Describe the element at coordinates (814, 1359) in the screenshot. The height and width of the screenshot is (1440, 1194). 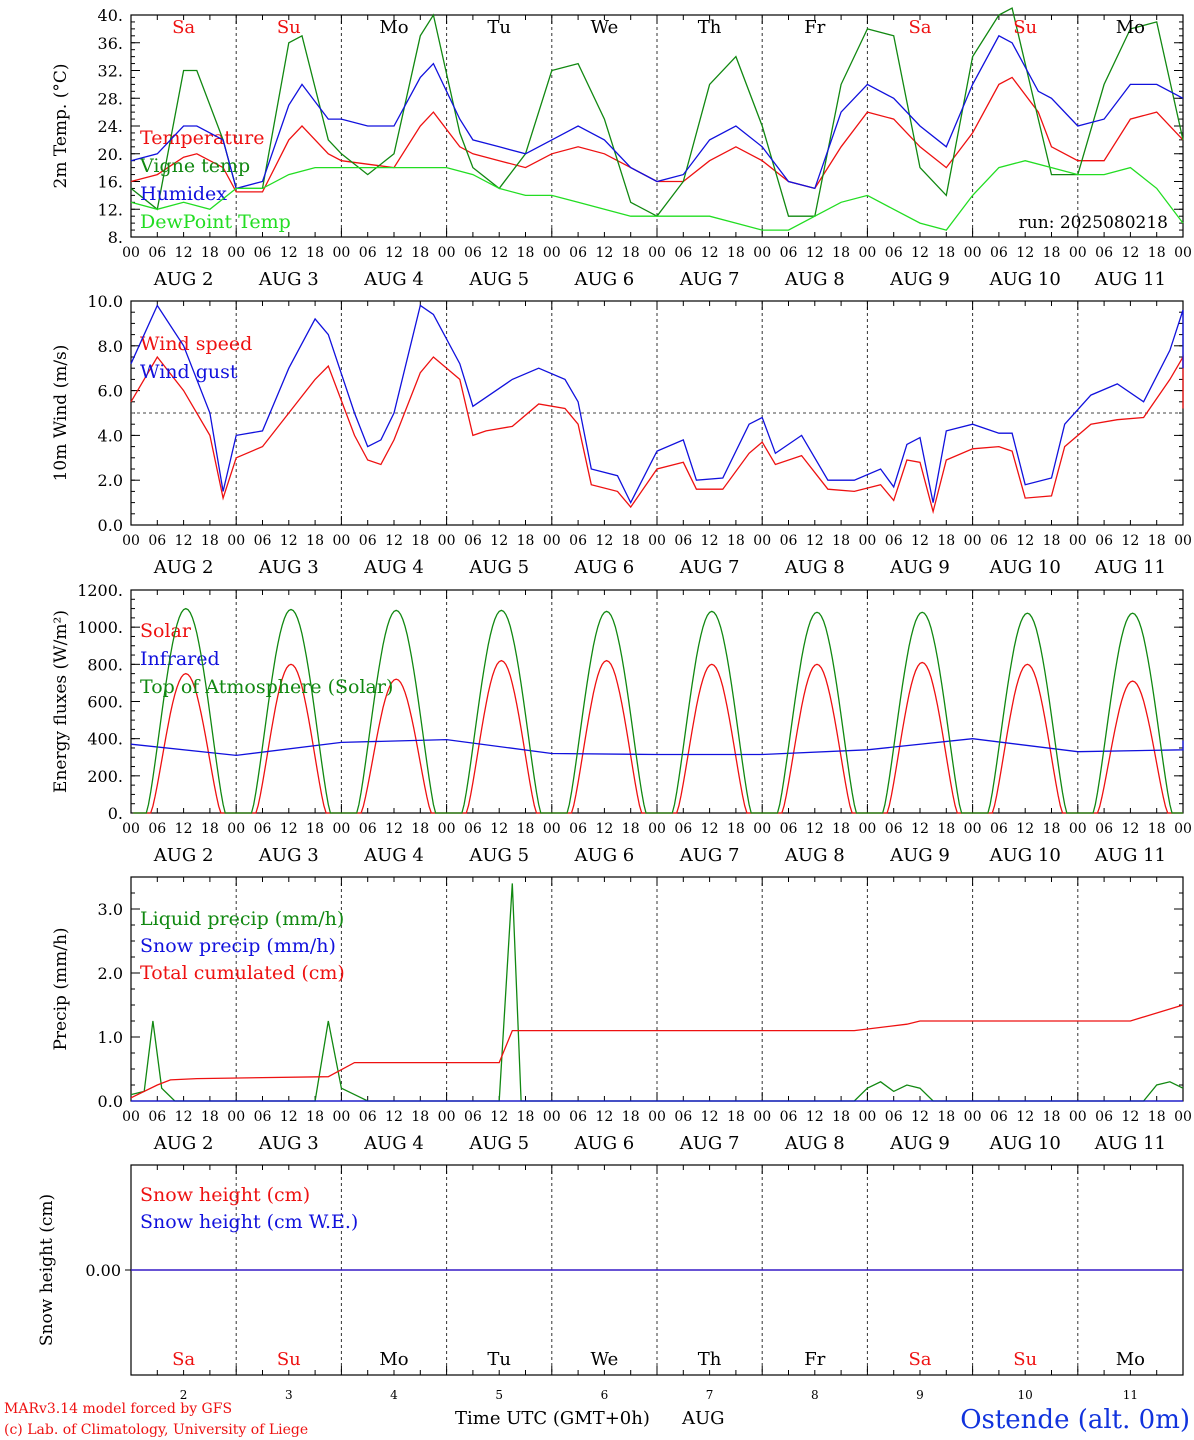
I see `weekday-label: Fr` at that location.